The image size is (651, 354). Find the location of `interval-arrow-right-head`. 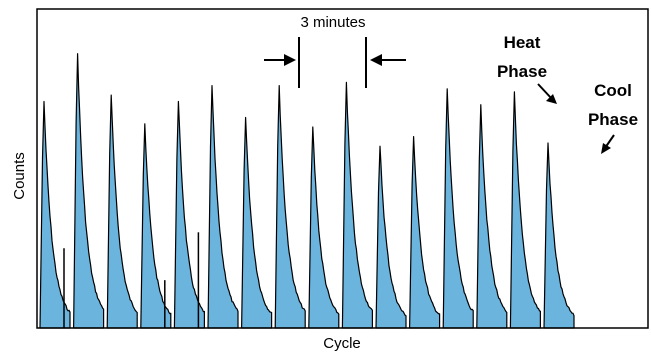

interval-arrow-right-head is located at coordinates (376, 60).